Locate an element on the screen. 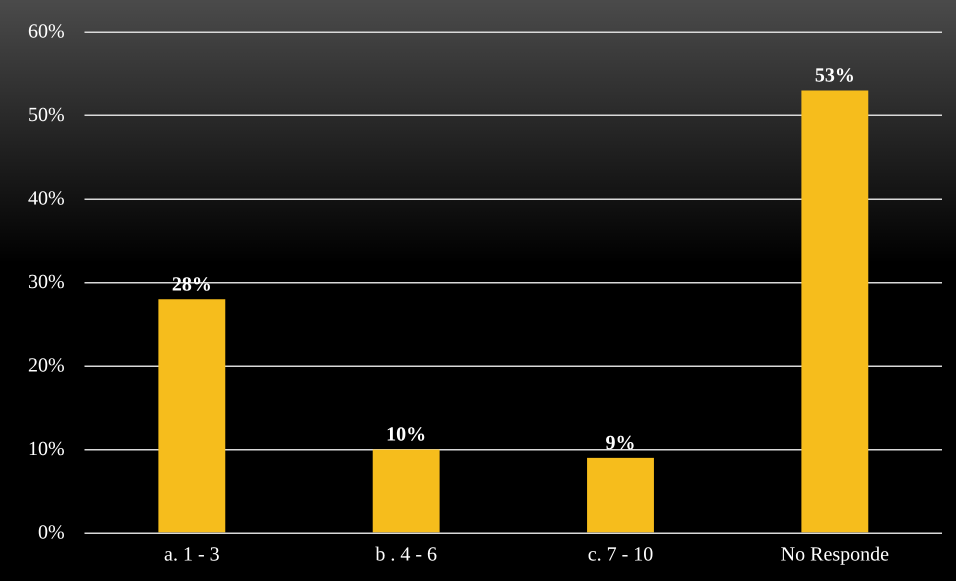  data-label: 53% is located at coordinates (834, 75).